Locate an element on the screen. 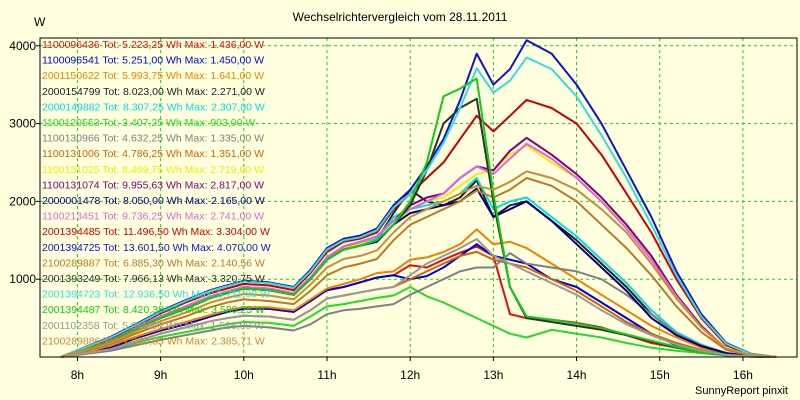  x-tick-label: 8h is located at coordinates (77, 375).